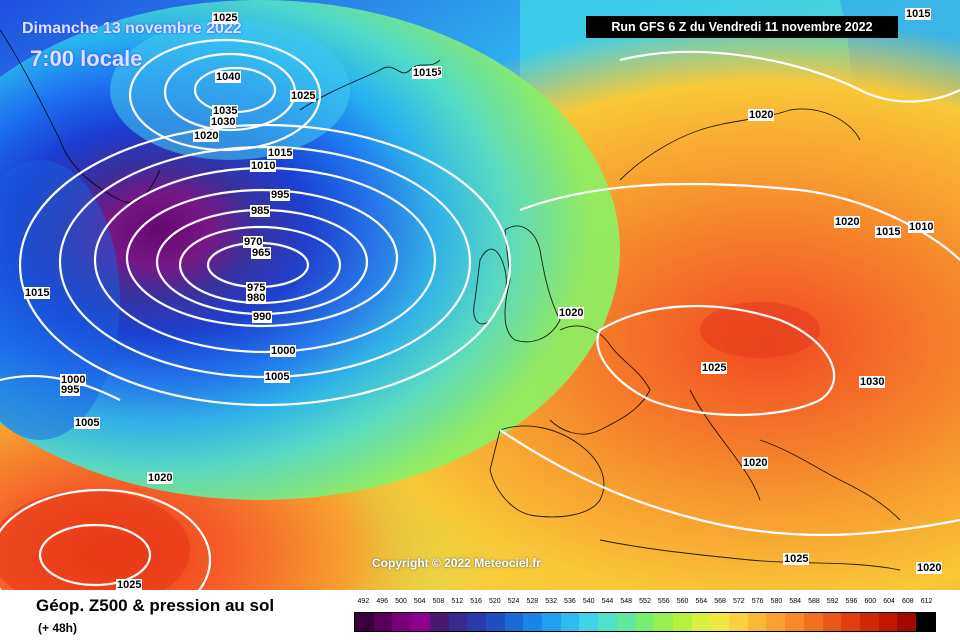 This screenshot has width=960, height=640. I want to click on legend-tick: 532, so click(551, 601).